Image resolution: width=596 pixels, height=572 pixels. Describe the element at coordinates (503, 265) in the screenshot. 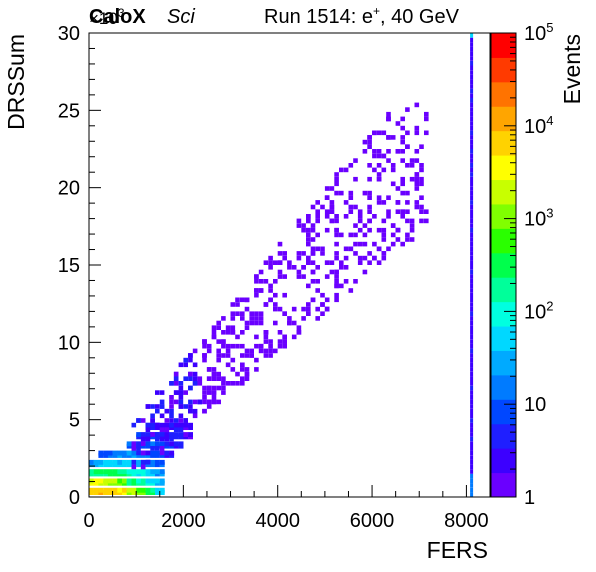

I see `colorbar-frame` at that location.